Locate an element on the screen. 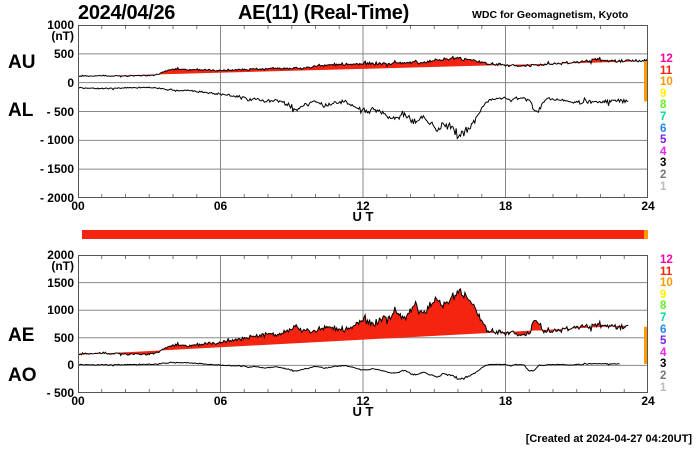 This screenshot has height=450, width=700. au-series-label: AU is located at coordinates (22, 62).